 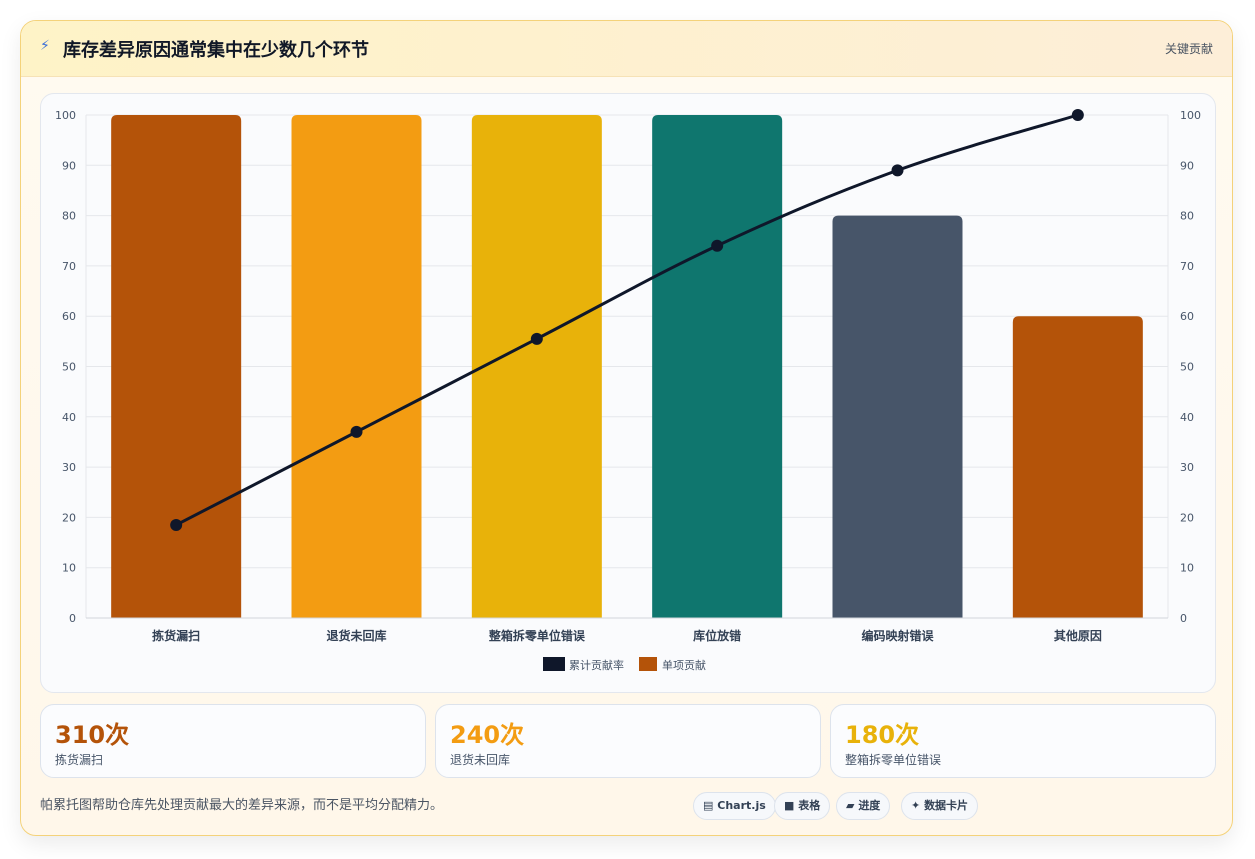 I want to click on y2-tick-label: 50, so click(x=1187, y=367).